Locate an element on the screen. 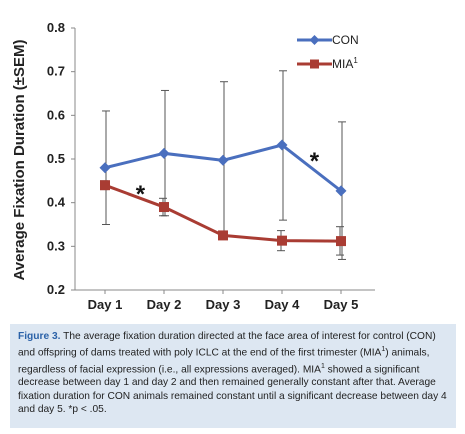  x-tick-label: Day 5 is located at coordinates (341, 304).